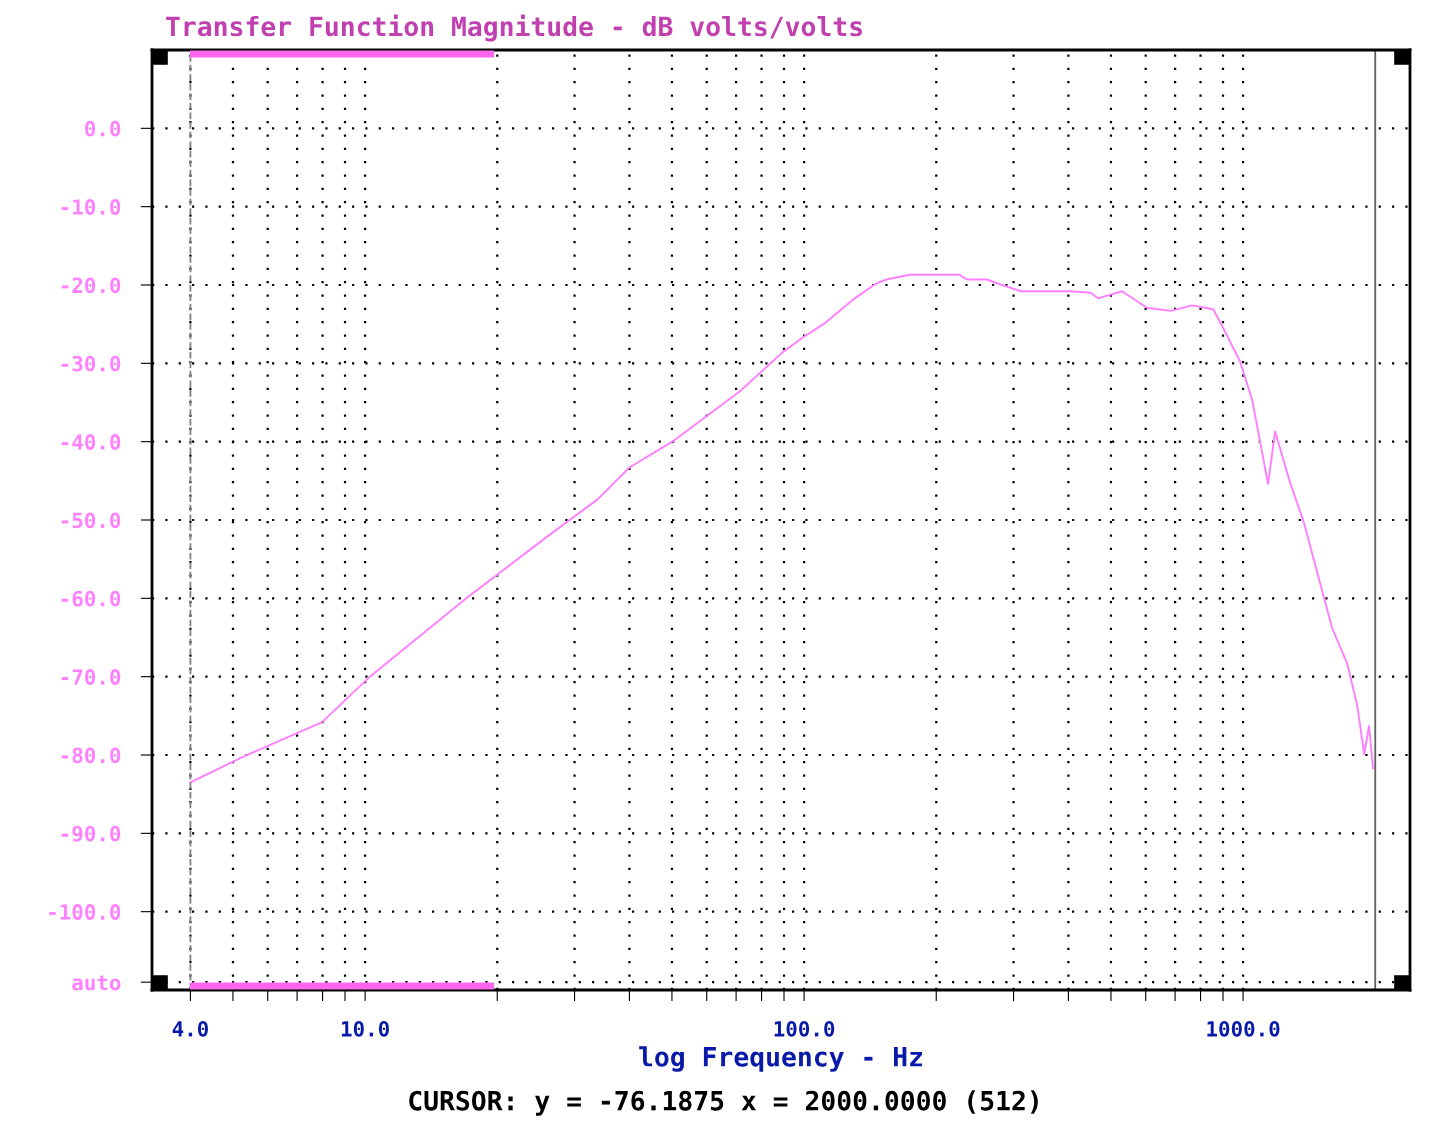  What do you see at coordinates (91, 442) in the screenshot?
I see `y-tick-label: -40.0` at bounding box center [91, 442].